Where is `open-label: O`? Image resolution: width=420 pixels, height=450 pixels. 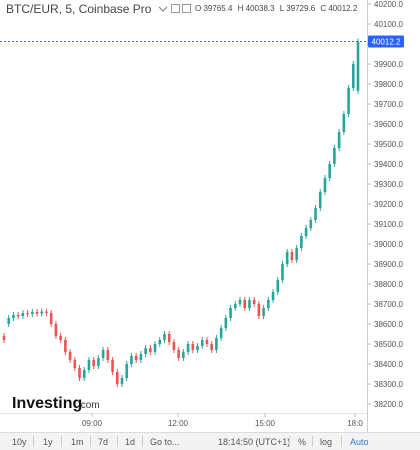
open-label: O is located at coordinates (198, 8).